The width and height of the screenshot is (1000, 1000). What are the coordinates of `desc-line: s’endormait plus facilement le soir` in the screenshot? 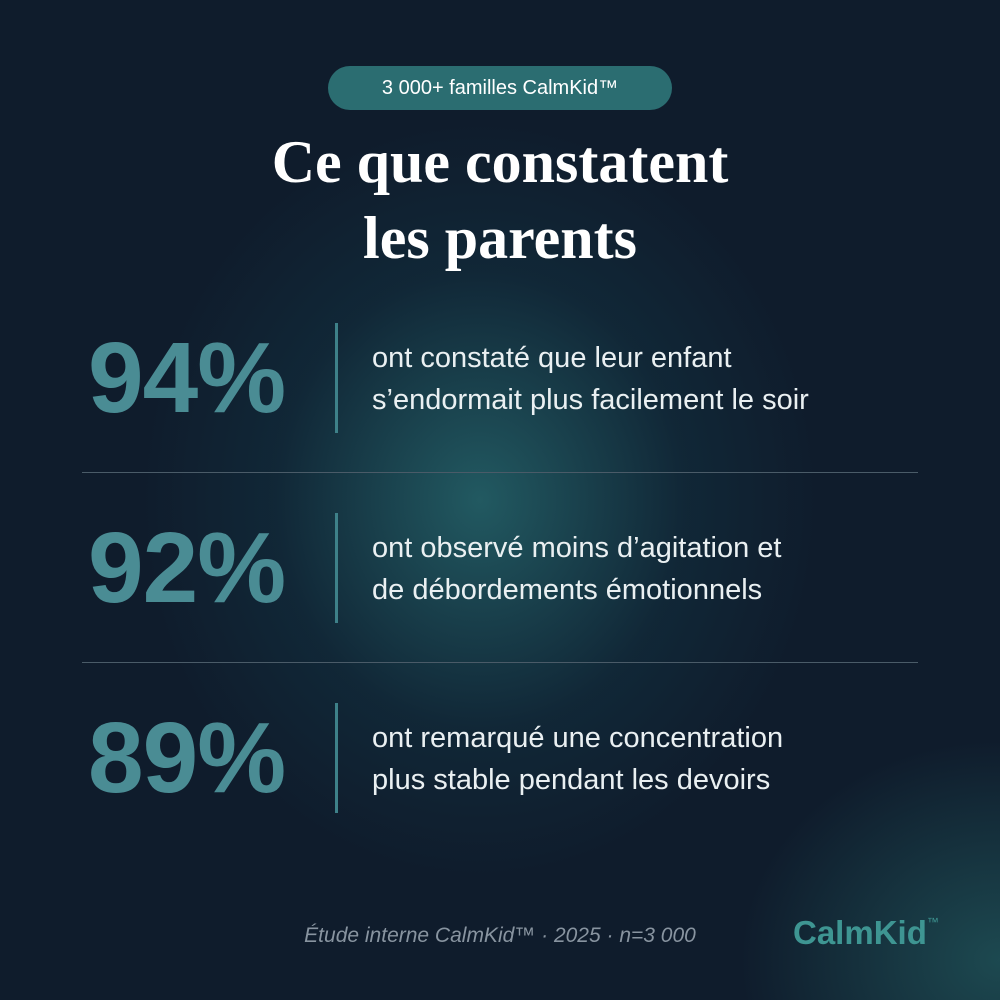 It's located at (590, 400).